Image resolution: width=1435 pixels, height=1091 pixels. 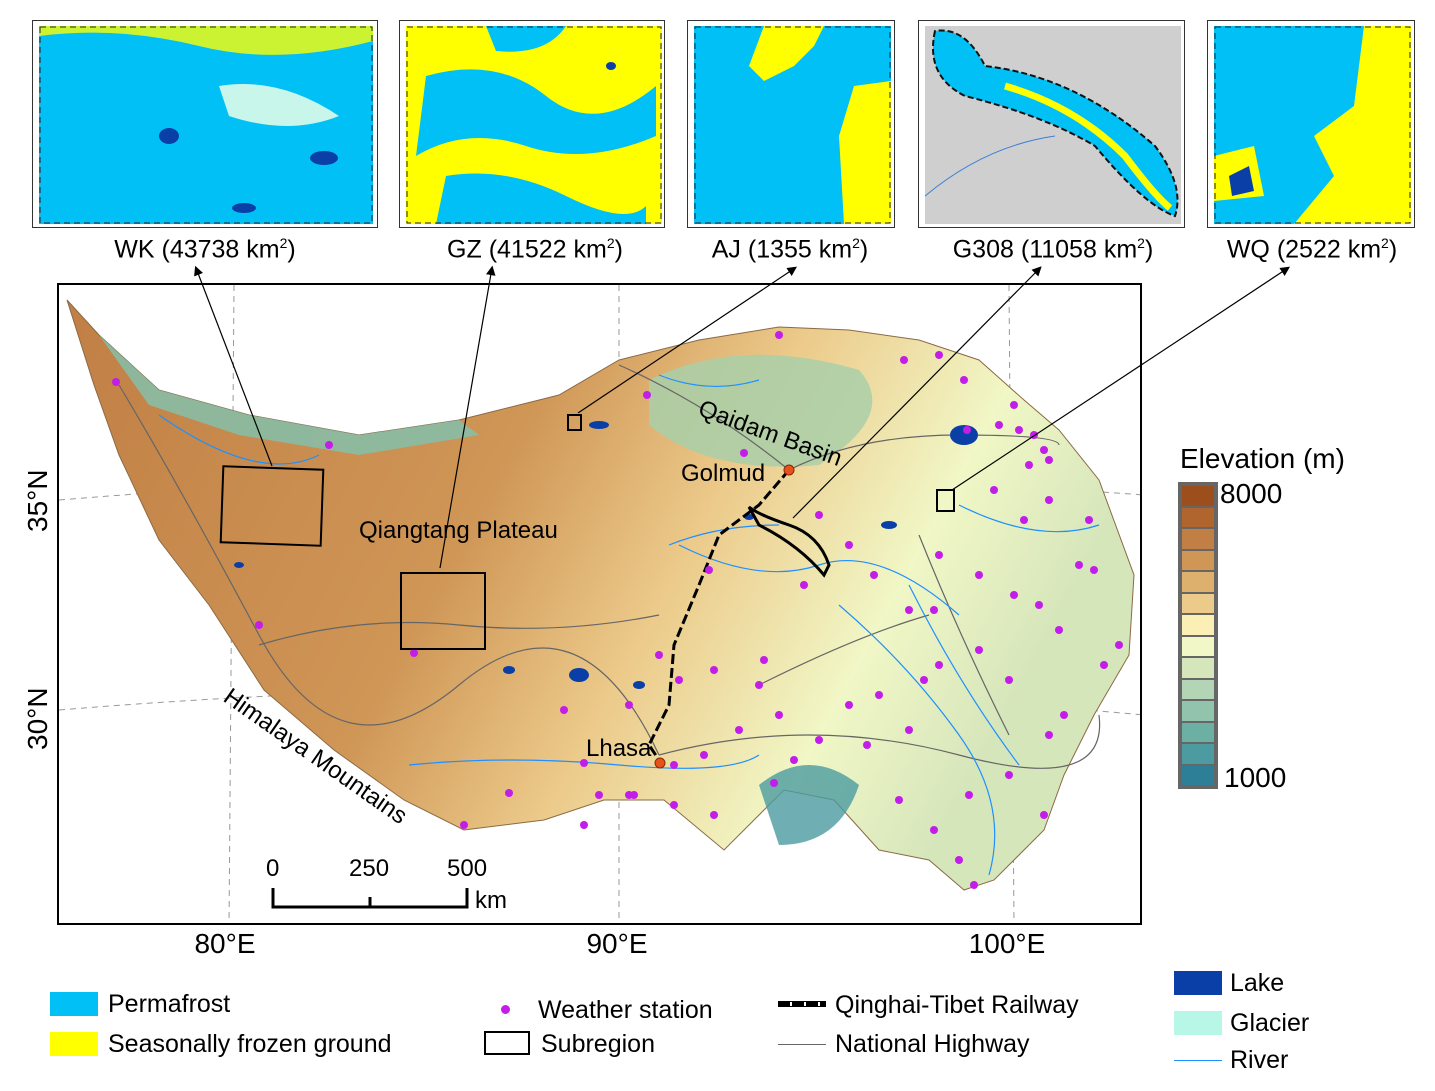 I want to click on river-icon, so click(x=1198, y=1060).